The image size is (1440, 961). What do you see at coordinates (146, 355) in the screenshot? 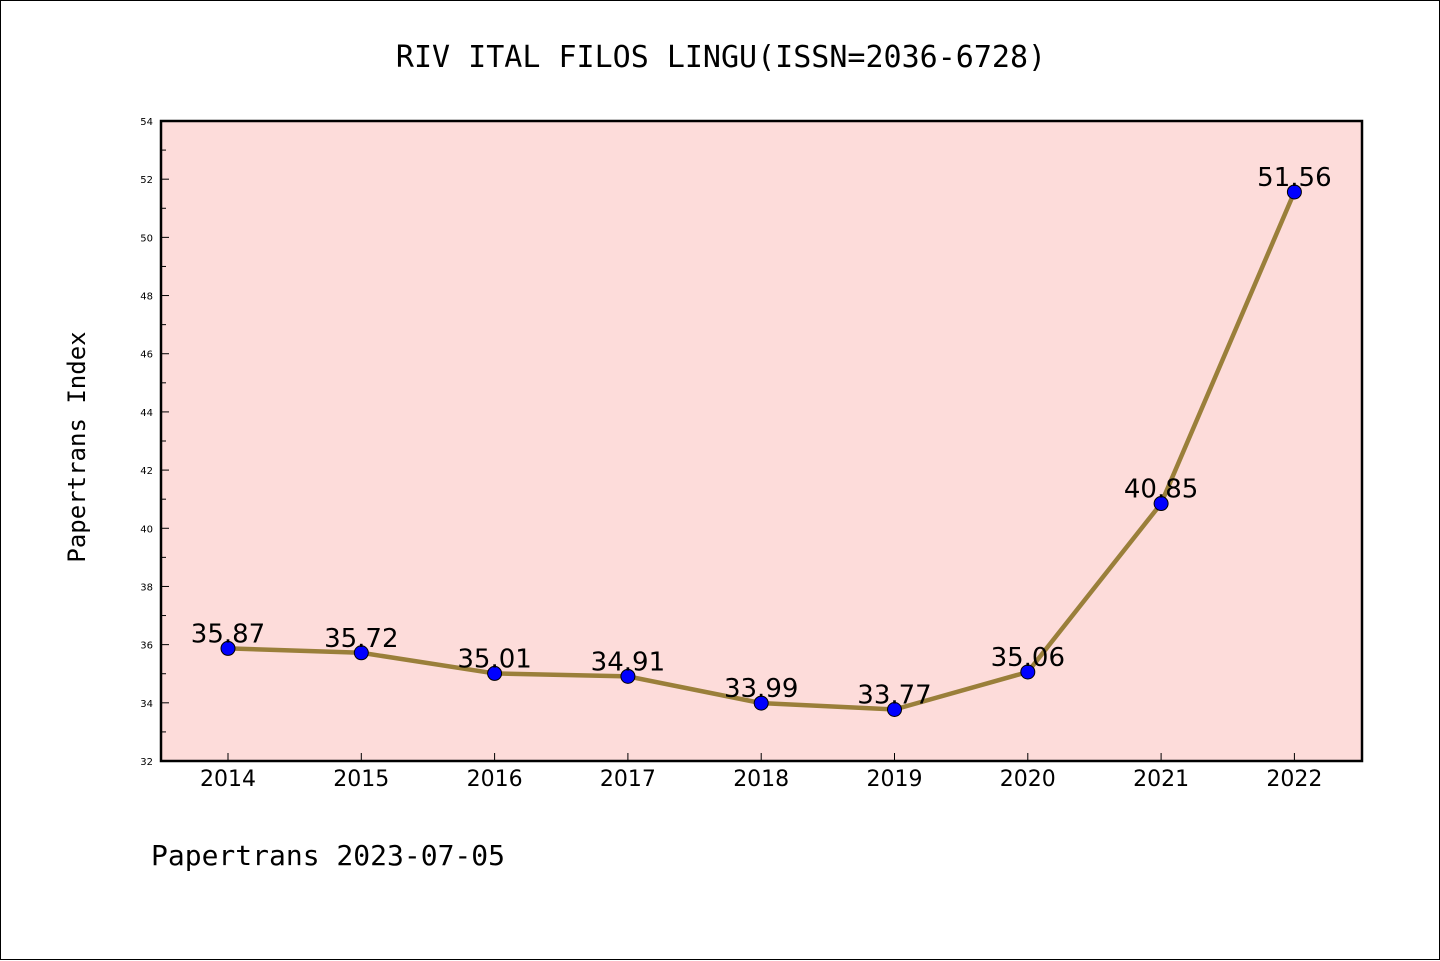
I see `y-tick-label: 46` at bounding box center [146, 355].